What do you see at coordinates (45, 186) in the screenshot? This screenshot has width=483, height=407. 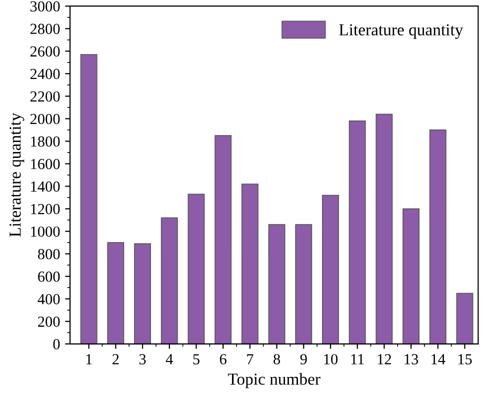 I see `y-tick-label: 1400` at bounding box center [45, 186].